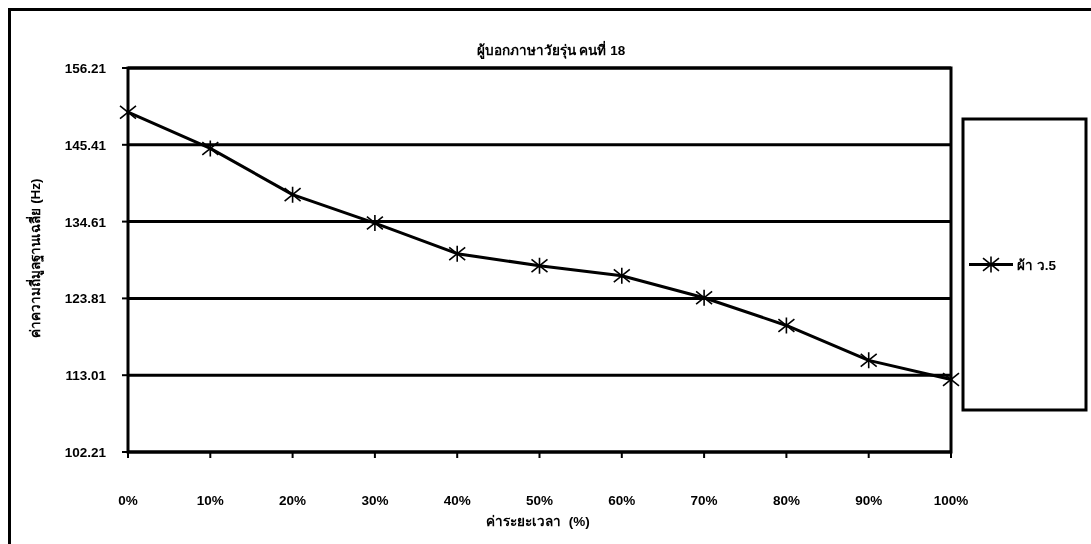 This screenshot has width=1091, height=544. What do you see at coordinates (85, 299) in the screenshot?
I see `y-tick-label: 123.81` at bounding box center [85, 299].